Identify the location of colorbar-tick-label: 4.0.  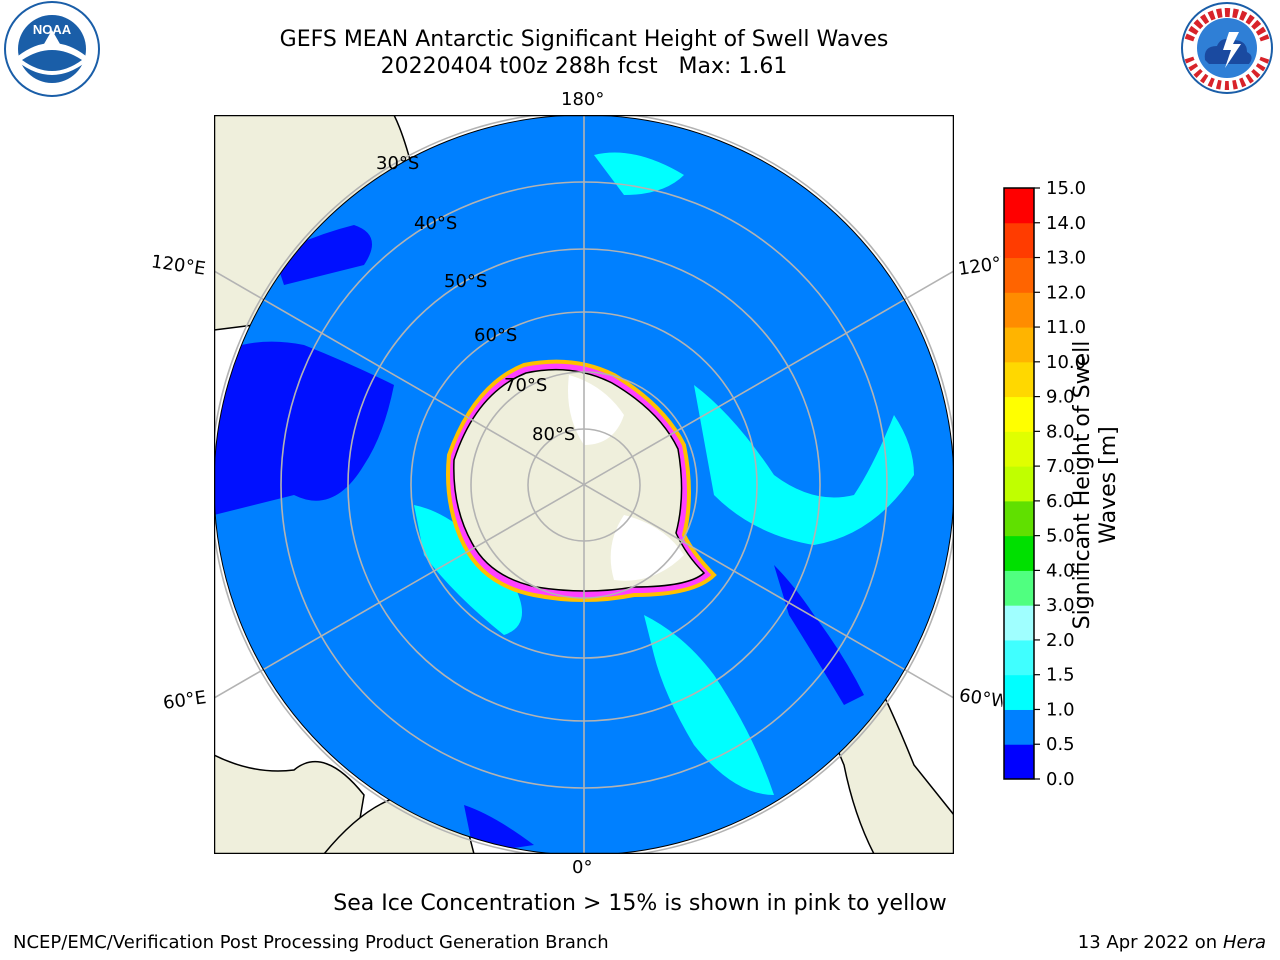
(1060, 570).